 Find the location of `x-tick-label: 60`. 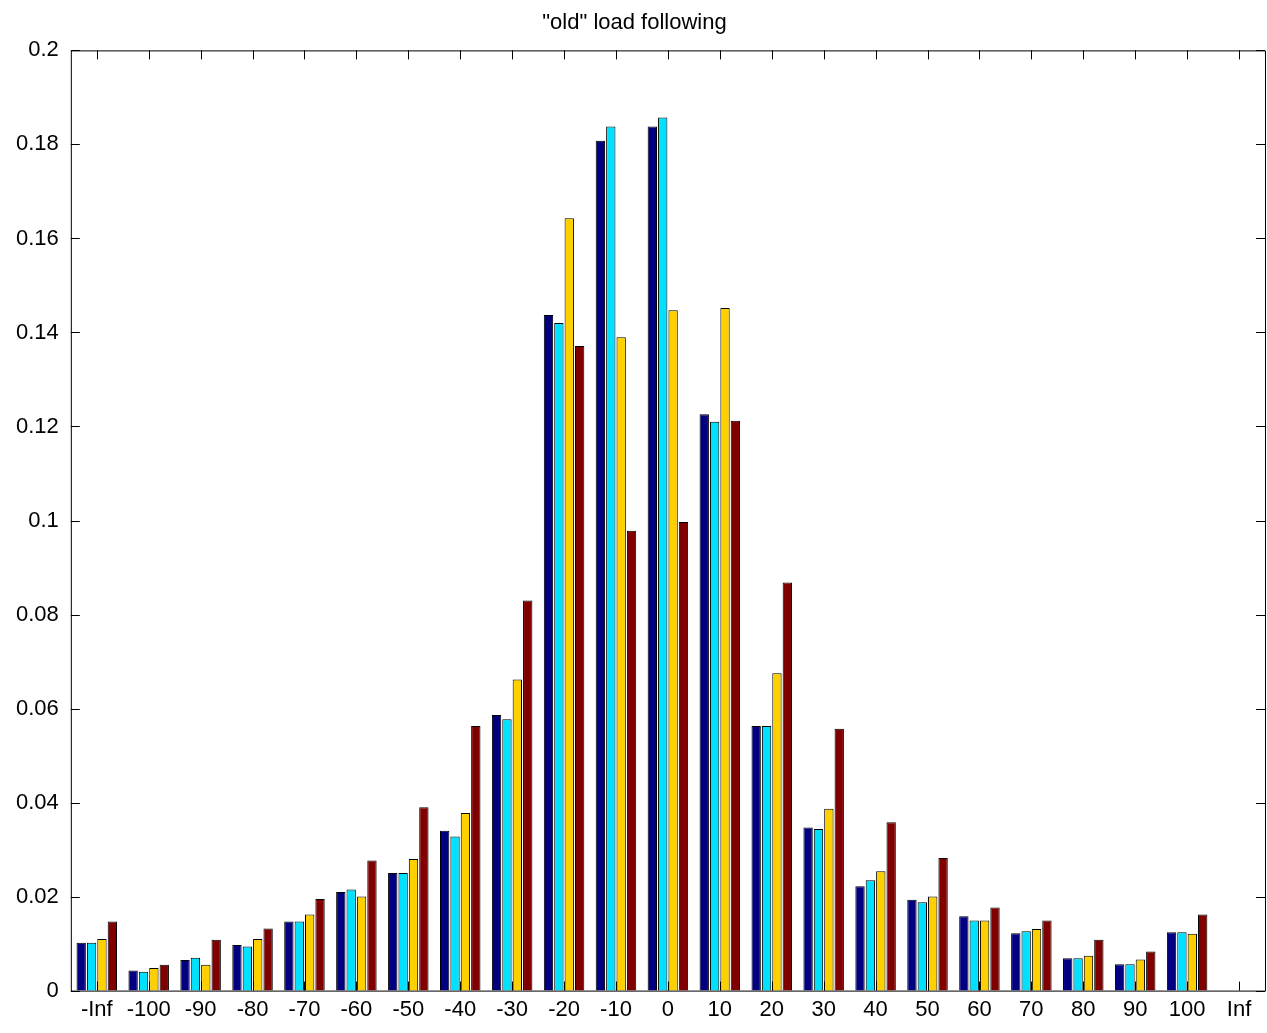

x-tick-label: 60 is located at coordinates (979, 1008).